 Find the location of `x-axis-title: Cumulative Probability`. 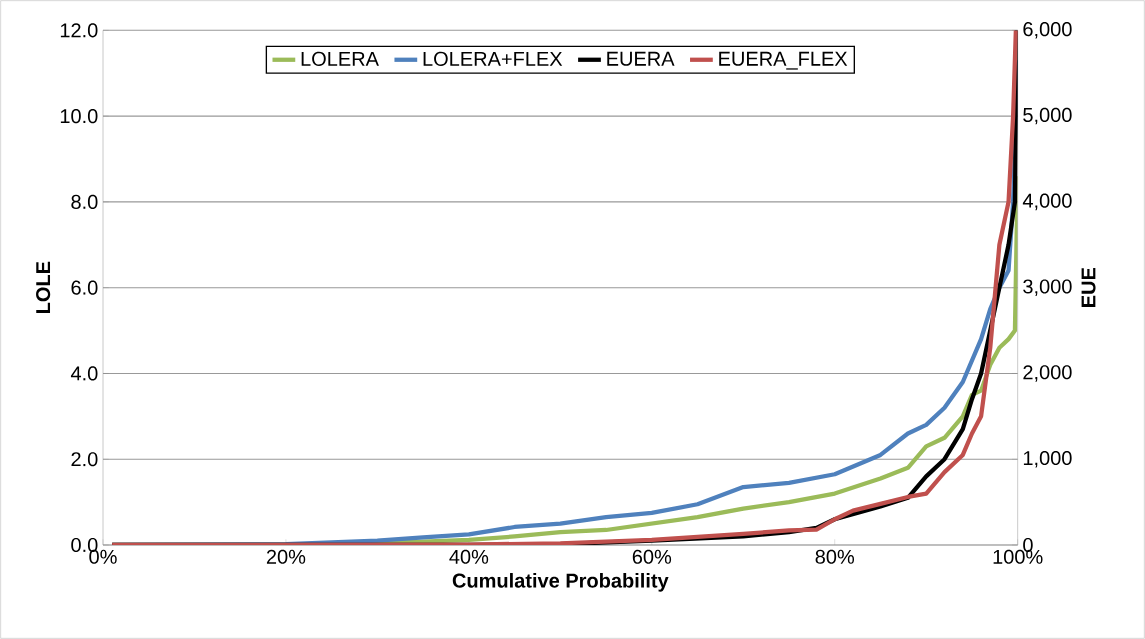

x-axis-title: Cumulative Probability is located at coordinates (560, 582).